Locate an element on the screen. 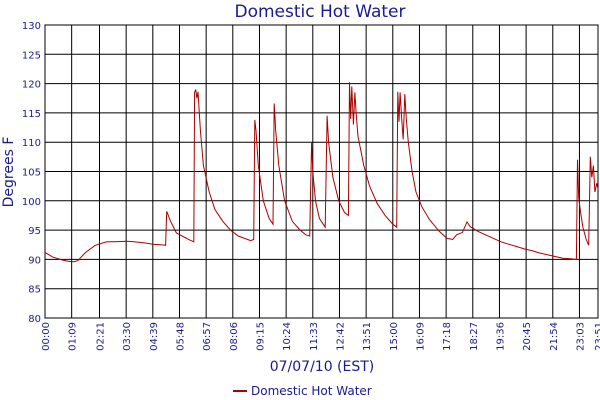 This screenshot has width=600, height=400. x-axis-label: 07/07/10 (EST) is located at coordinates (322, 367).